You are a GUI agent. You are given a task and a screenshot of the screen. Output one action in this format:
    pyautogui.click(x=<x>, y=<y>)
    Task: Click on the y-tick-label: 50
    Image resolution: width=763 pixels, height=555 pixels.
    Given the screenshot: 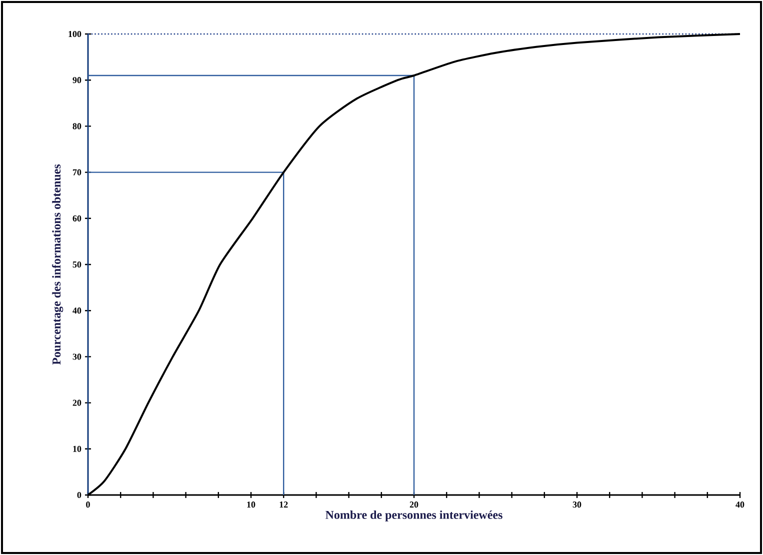 What is the action you would take?
    pyautogui.click(x=77, y=264)
    